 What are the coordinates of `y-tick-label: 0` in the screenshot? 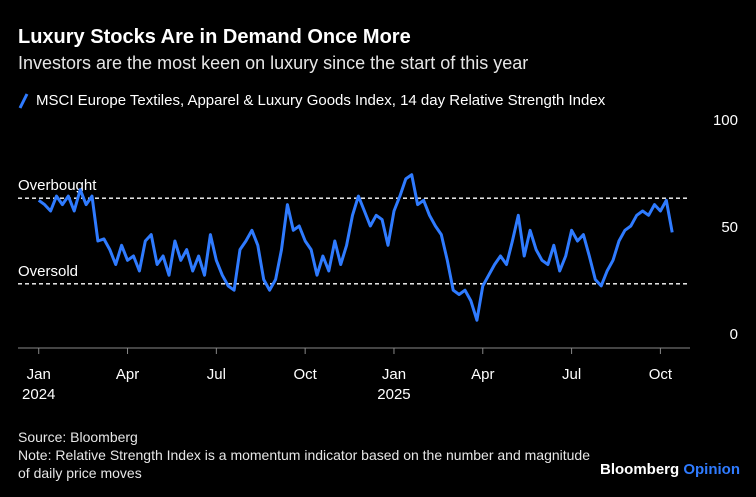 It's located at (734, 334).